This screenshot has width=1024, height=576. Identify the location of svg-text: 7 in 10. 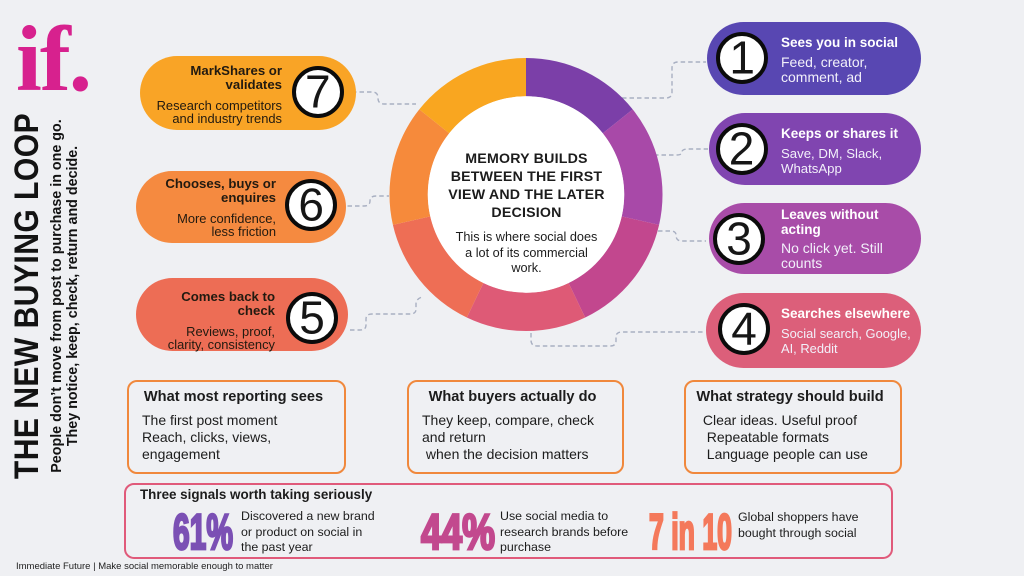
(690, 533).